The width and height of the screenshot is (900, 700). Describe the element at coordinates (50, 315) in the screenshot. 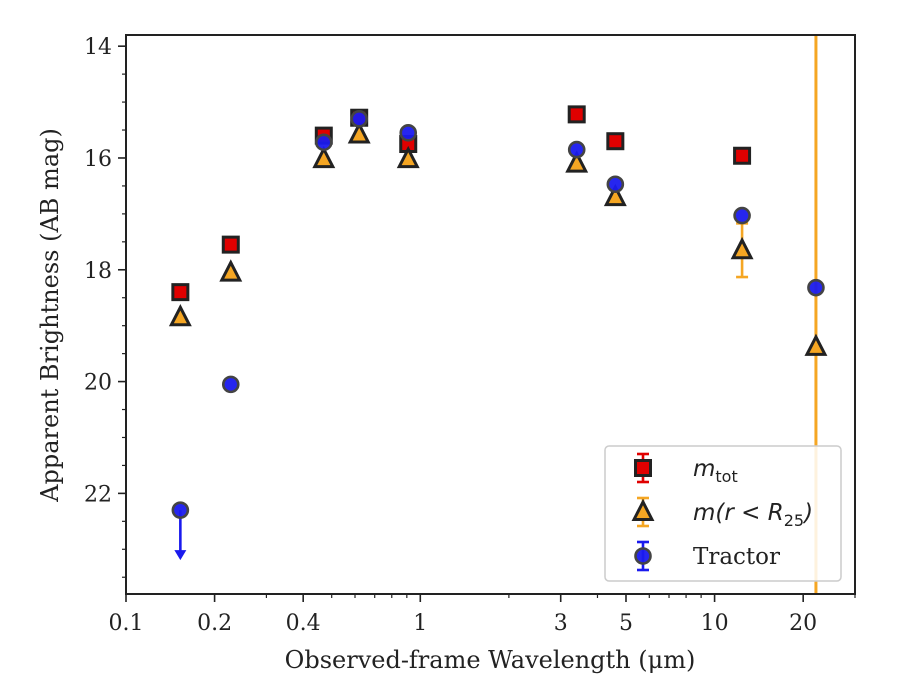

I see `y-axis-label: Apparent Brightness (AB mag)` at that location.